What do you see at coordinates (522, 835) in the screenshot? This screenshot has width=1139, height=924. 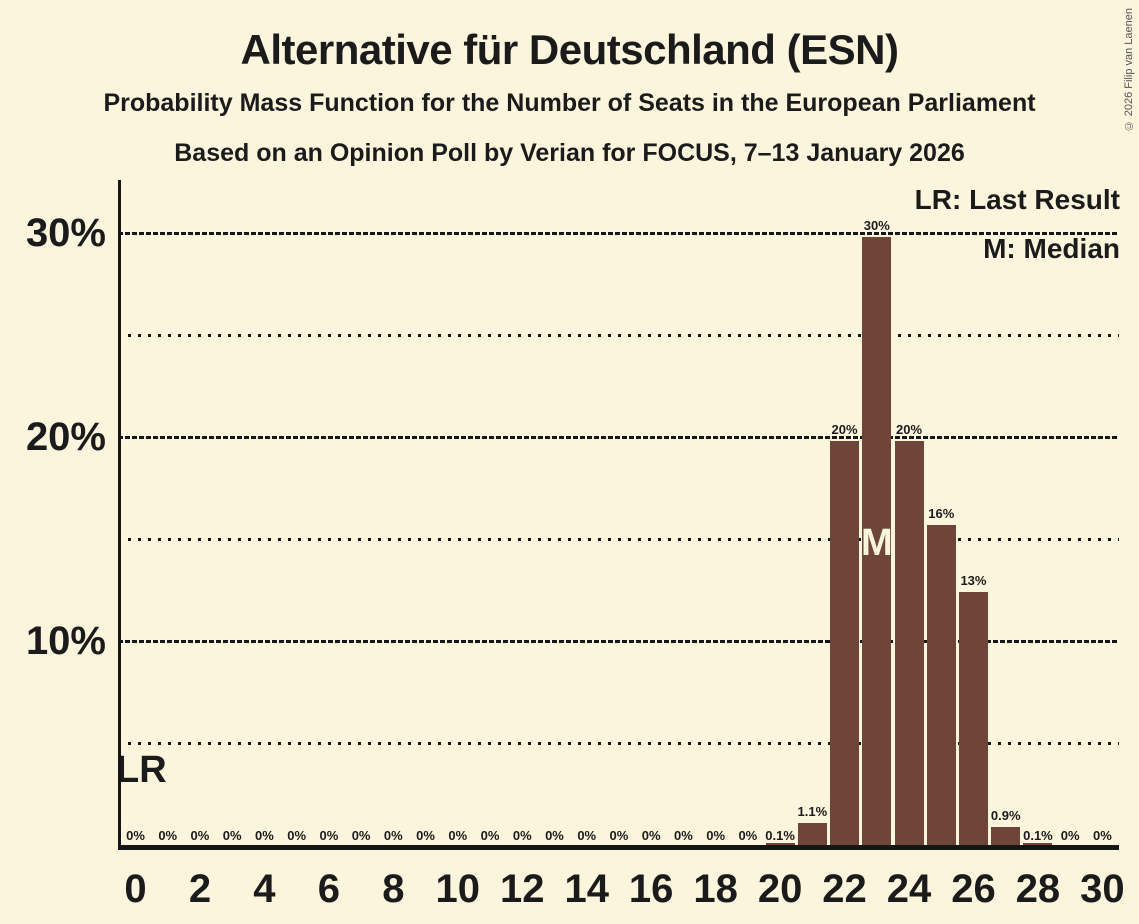 I see `bar-value-label-seat-12: 0%` at bounding box center [522, 835].